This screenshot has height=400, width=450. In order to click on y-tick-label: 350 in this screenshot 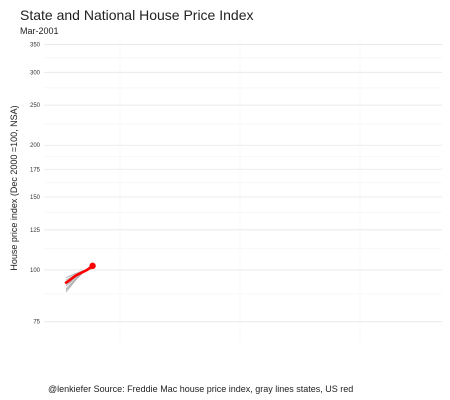, I will do `click(35, 46)`.